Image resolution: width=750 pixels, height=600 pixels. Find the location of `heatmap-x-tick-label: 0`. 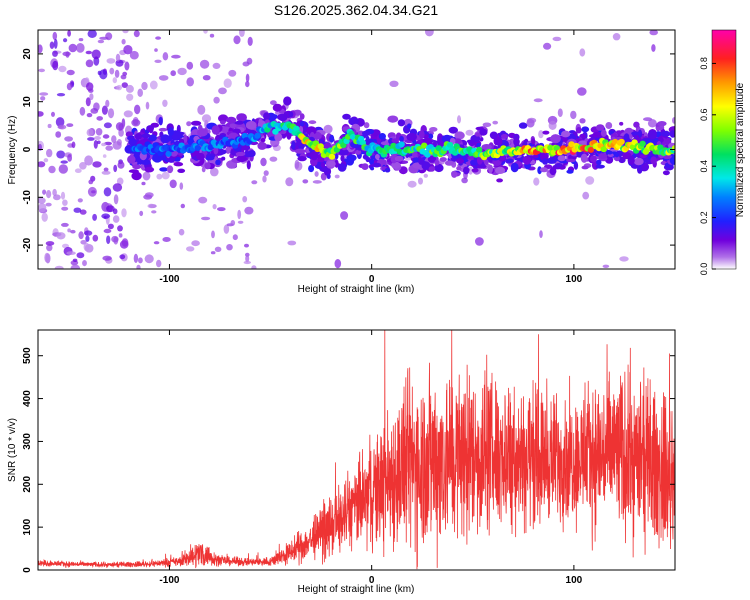

heatmap-x-tick-label: 0 is located at coordinates (372, 279).